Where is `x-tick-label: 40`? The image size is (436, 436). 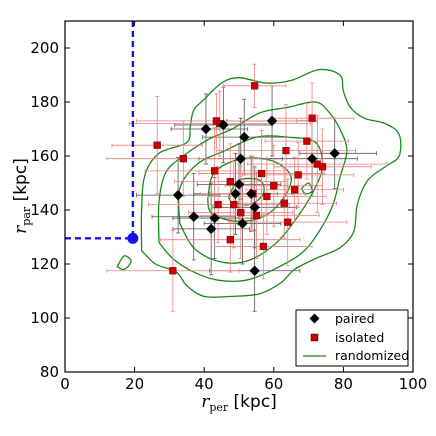
x-tick-label: 40 is located at coordinates (204, 384).